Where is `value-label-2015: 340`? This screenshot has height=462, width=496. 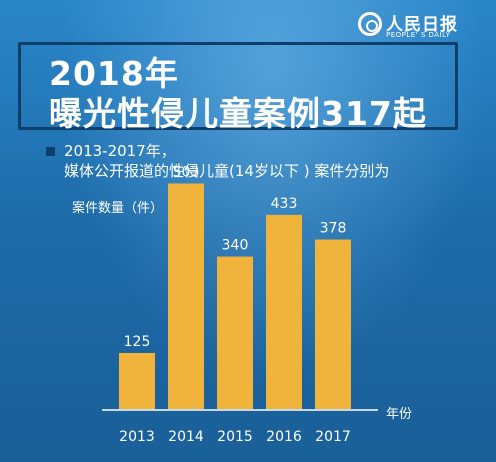
value-label-2015: 340 is located at coordinates (235, 246).